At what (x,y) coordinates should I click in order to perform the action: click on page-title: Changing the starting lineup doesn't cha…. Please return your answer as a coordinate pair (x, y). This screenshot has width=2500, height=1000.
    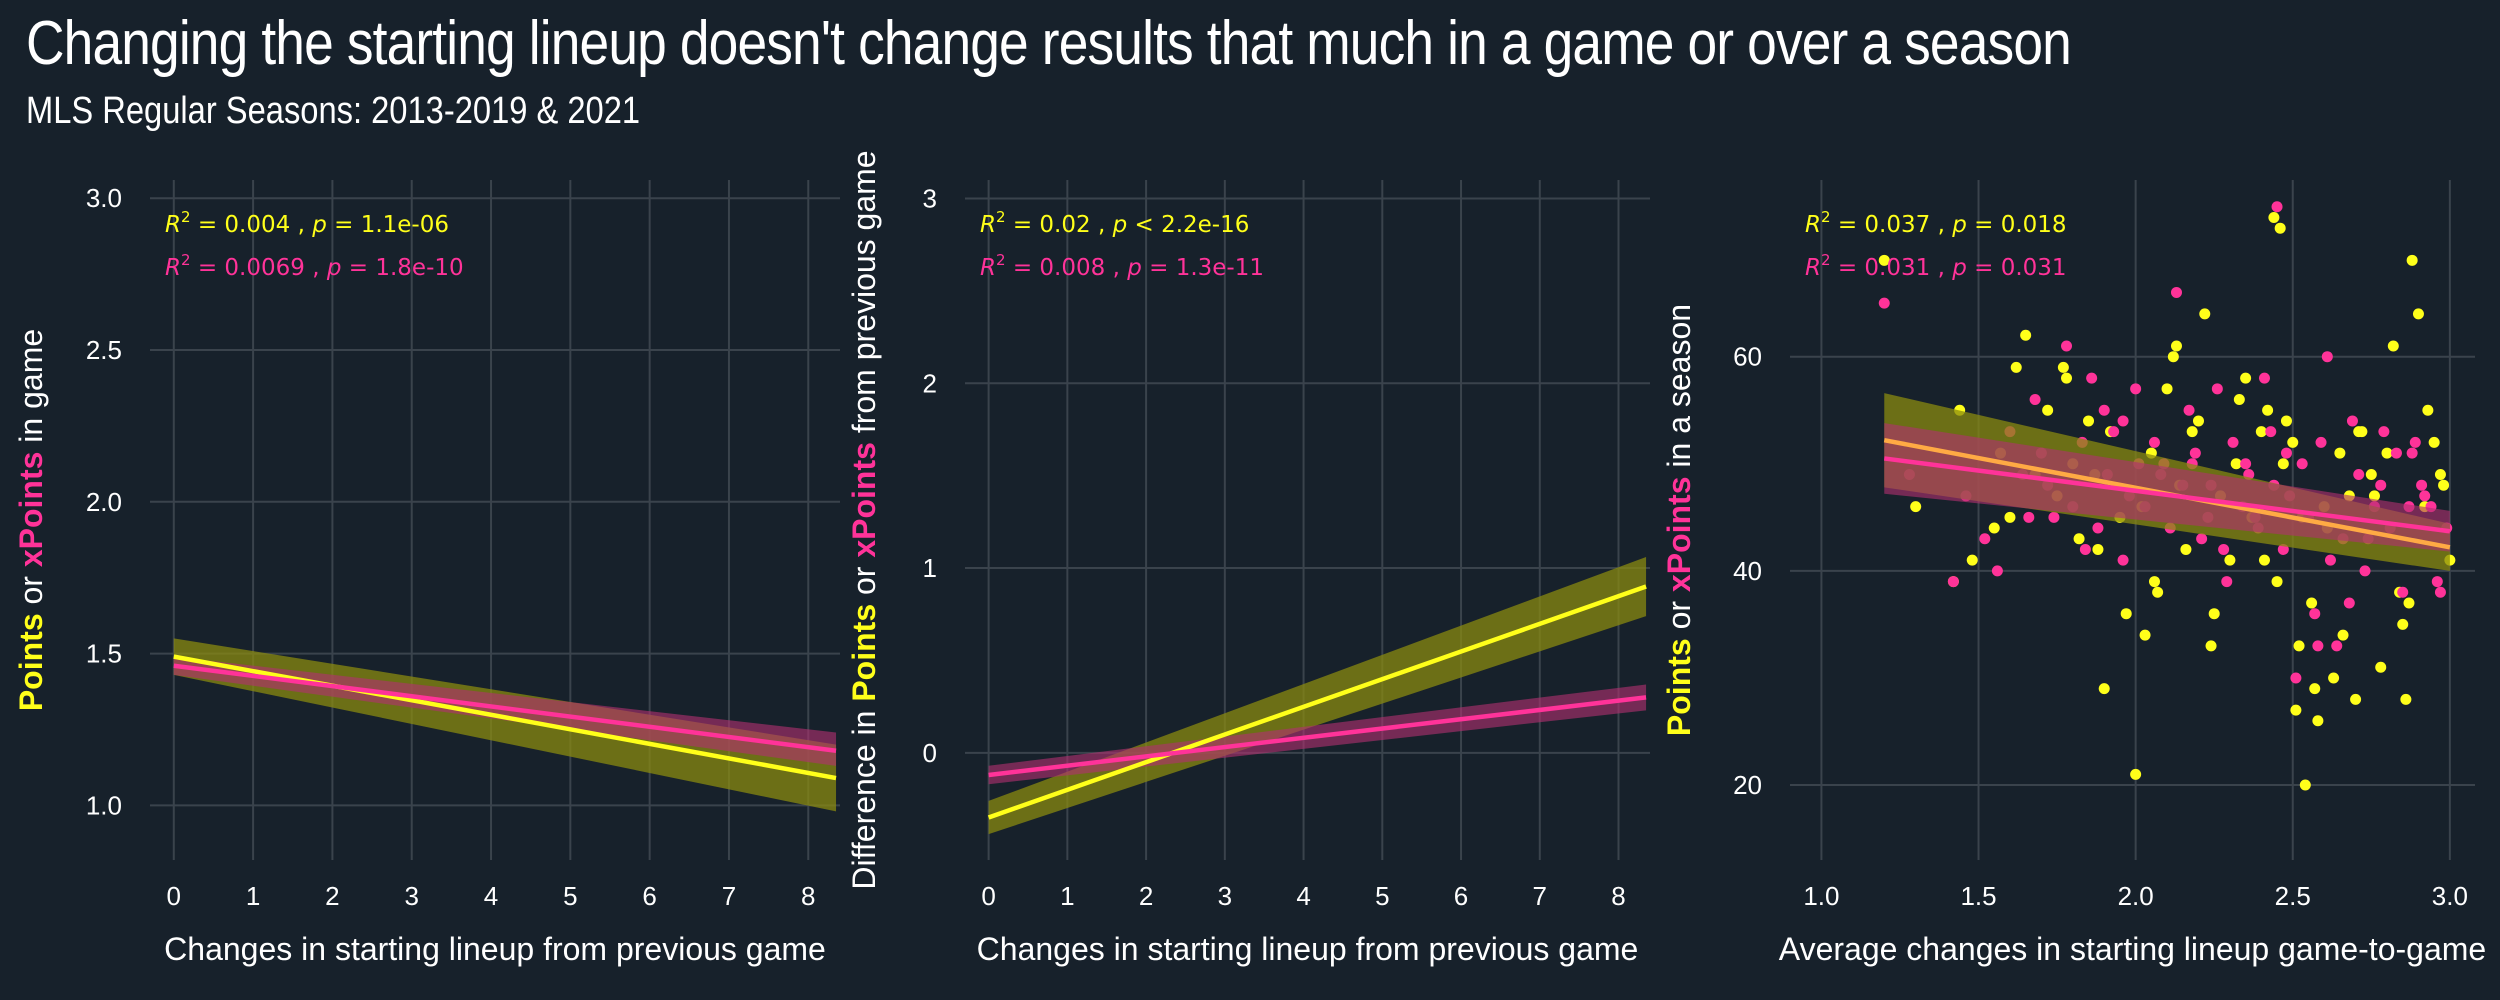
    Looking at the image, I should click on (1049, 43).